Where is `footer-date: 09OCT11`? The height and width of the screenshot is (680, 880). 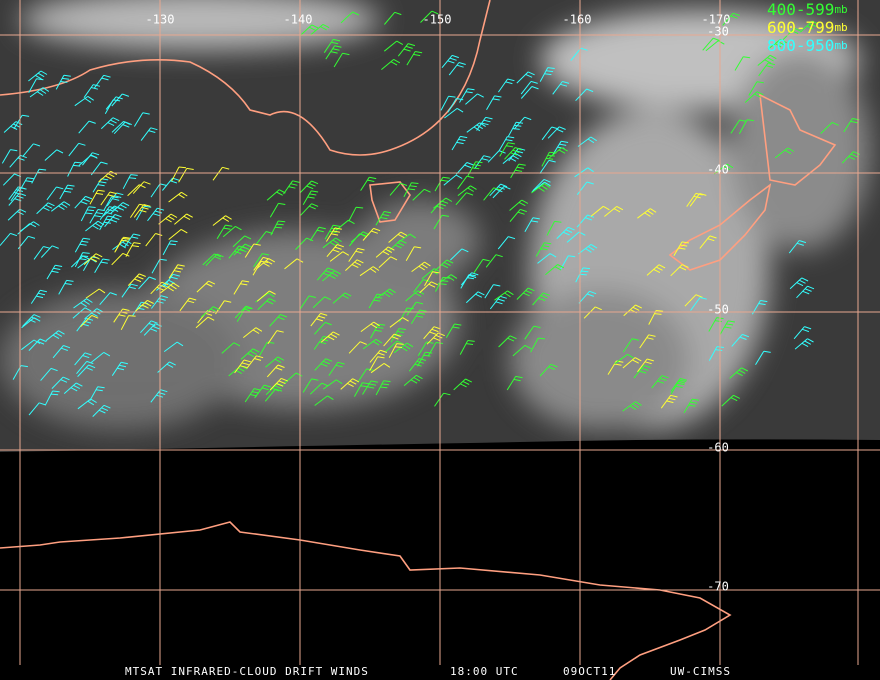 footer-date: 09OCT11 is located at coordinates (589, 671).